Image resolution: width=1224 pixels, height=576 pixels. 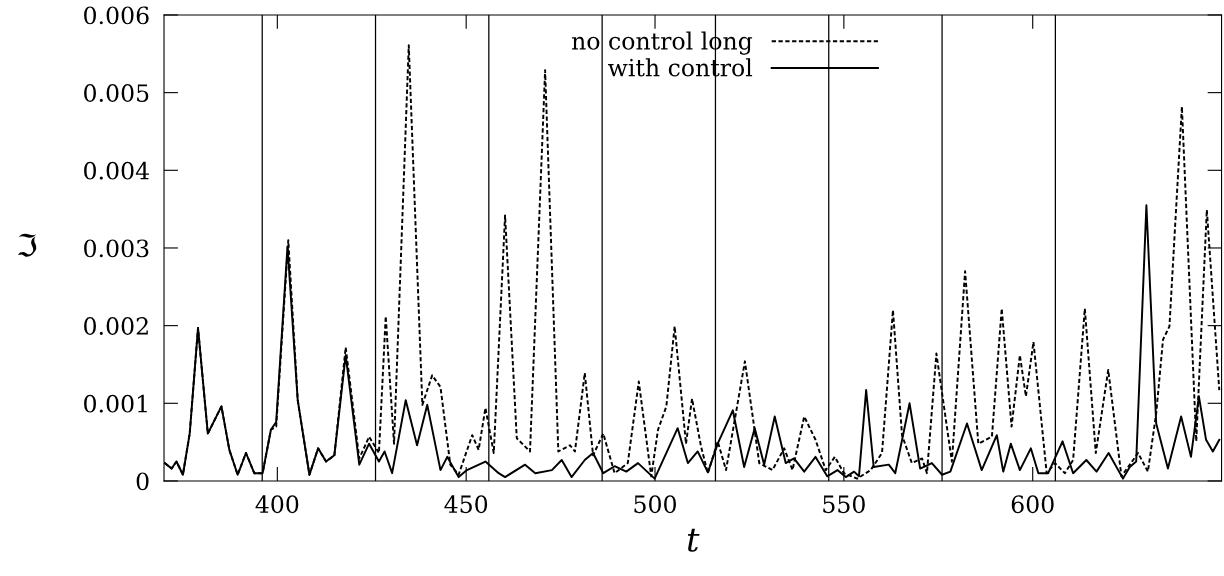 What do you see at coordinates (27, 245) in the screenshot?
I see `y-axis-title: ℑ` at bounding box center [27, 245].